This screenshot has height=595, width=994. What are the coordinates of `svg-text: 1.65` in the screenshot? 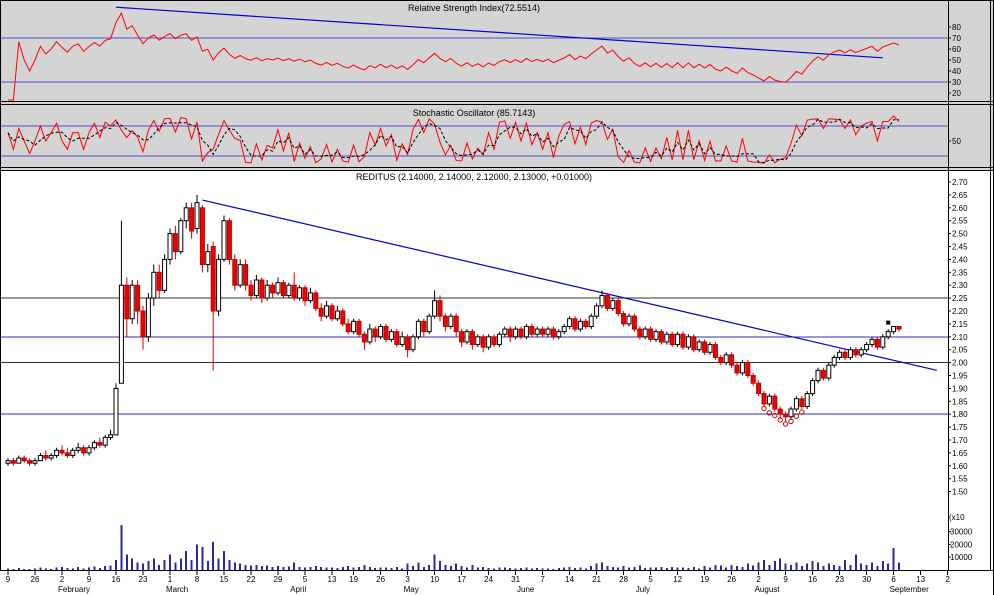 It's located at (960, 453).